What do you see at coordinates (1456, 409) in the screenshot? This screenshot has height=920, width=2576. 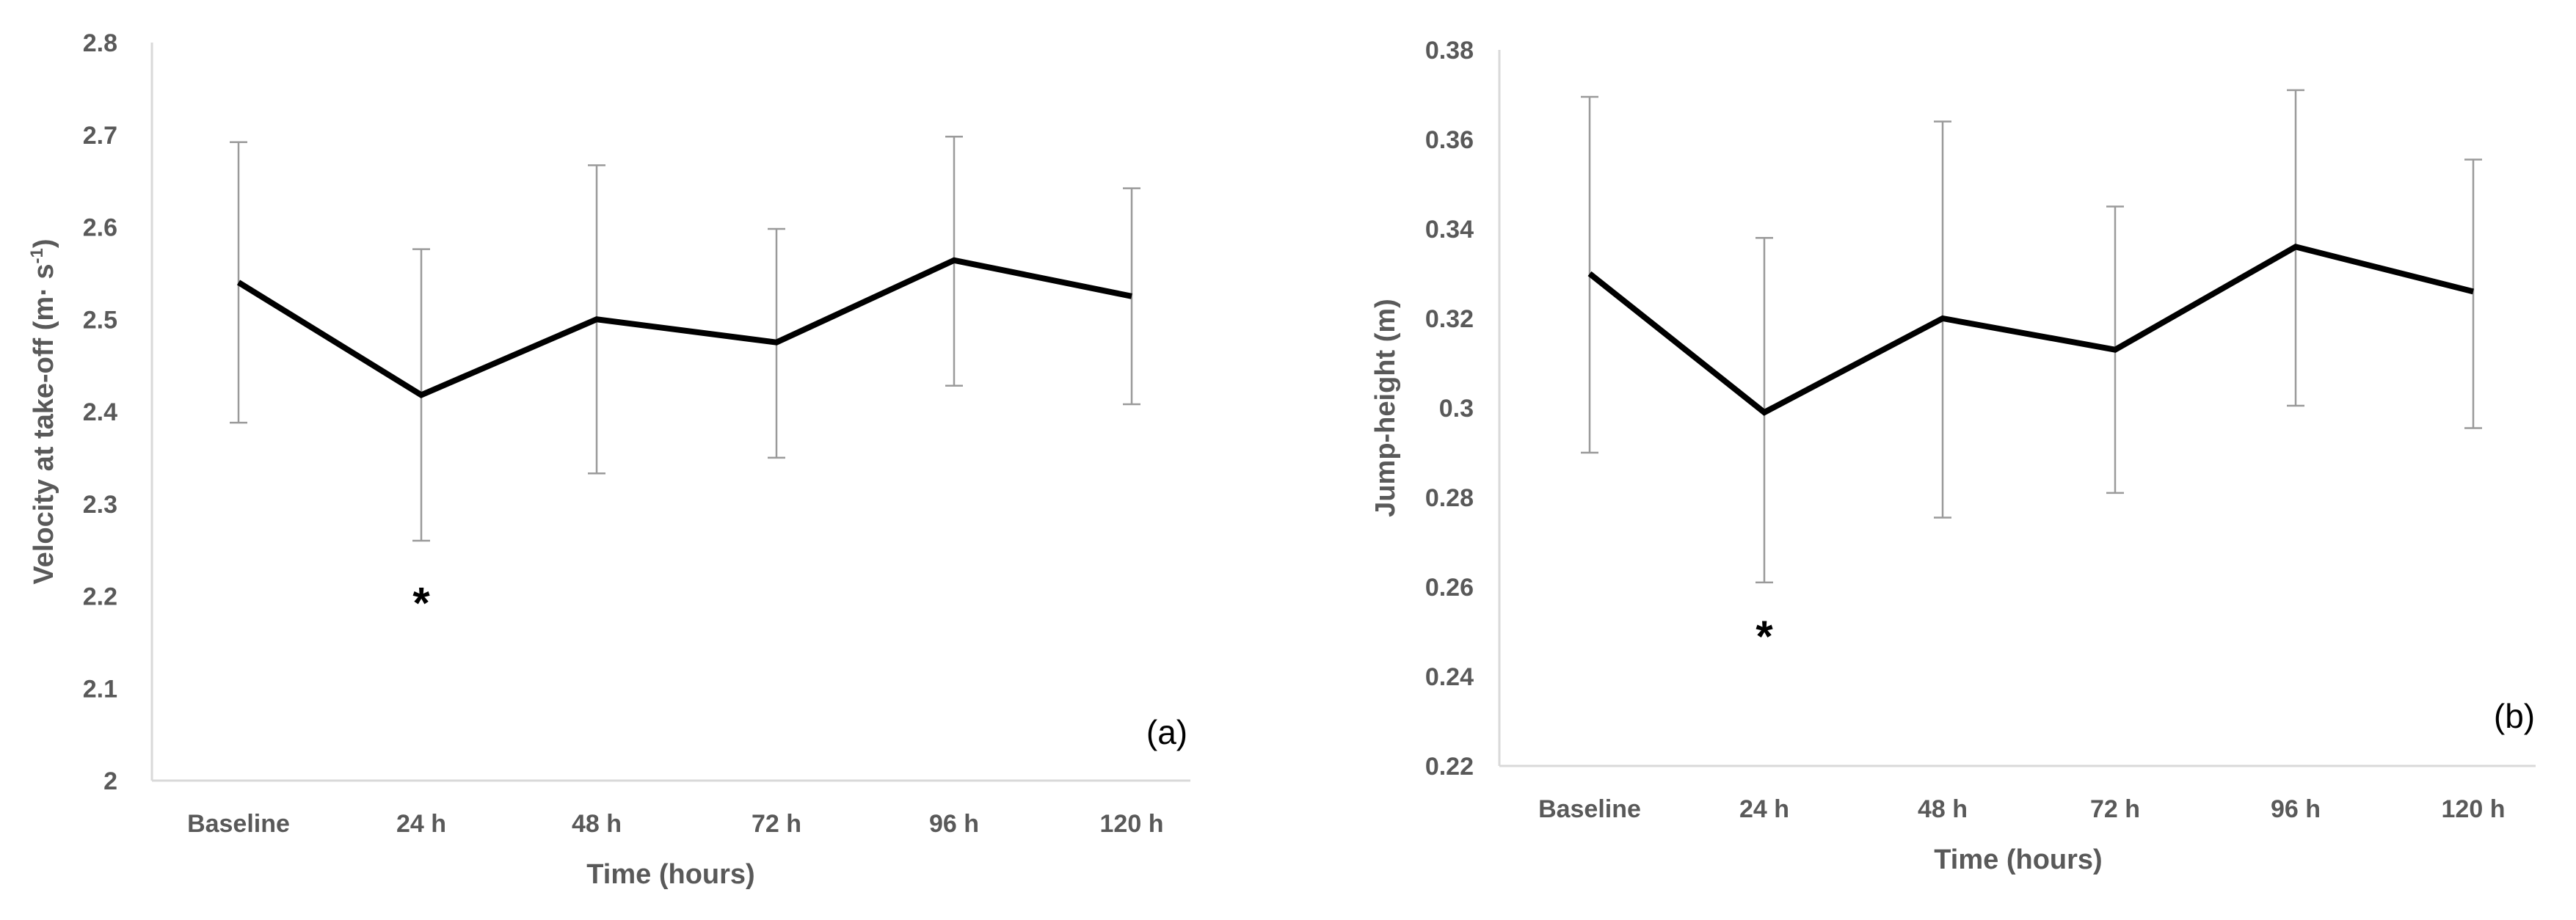 I see `y-tick-label: 0.3` at bounding box center [1456, 409].